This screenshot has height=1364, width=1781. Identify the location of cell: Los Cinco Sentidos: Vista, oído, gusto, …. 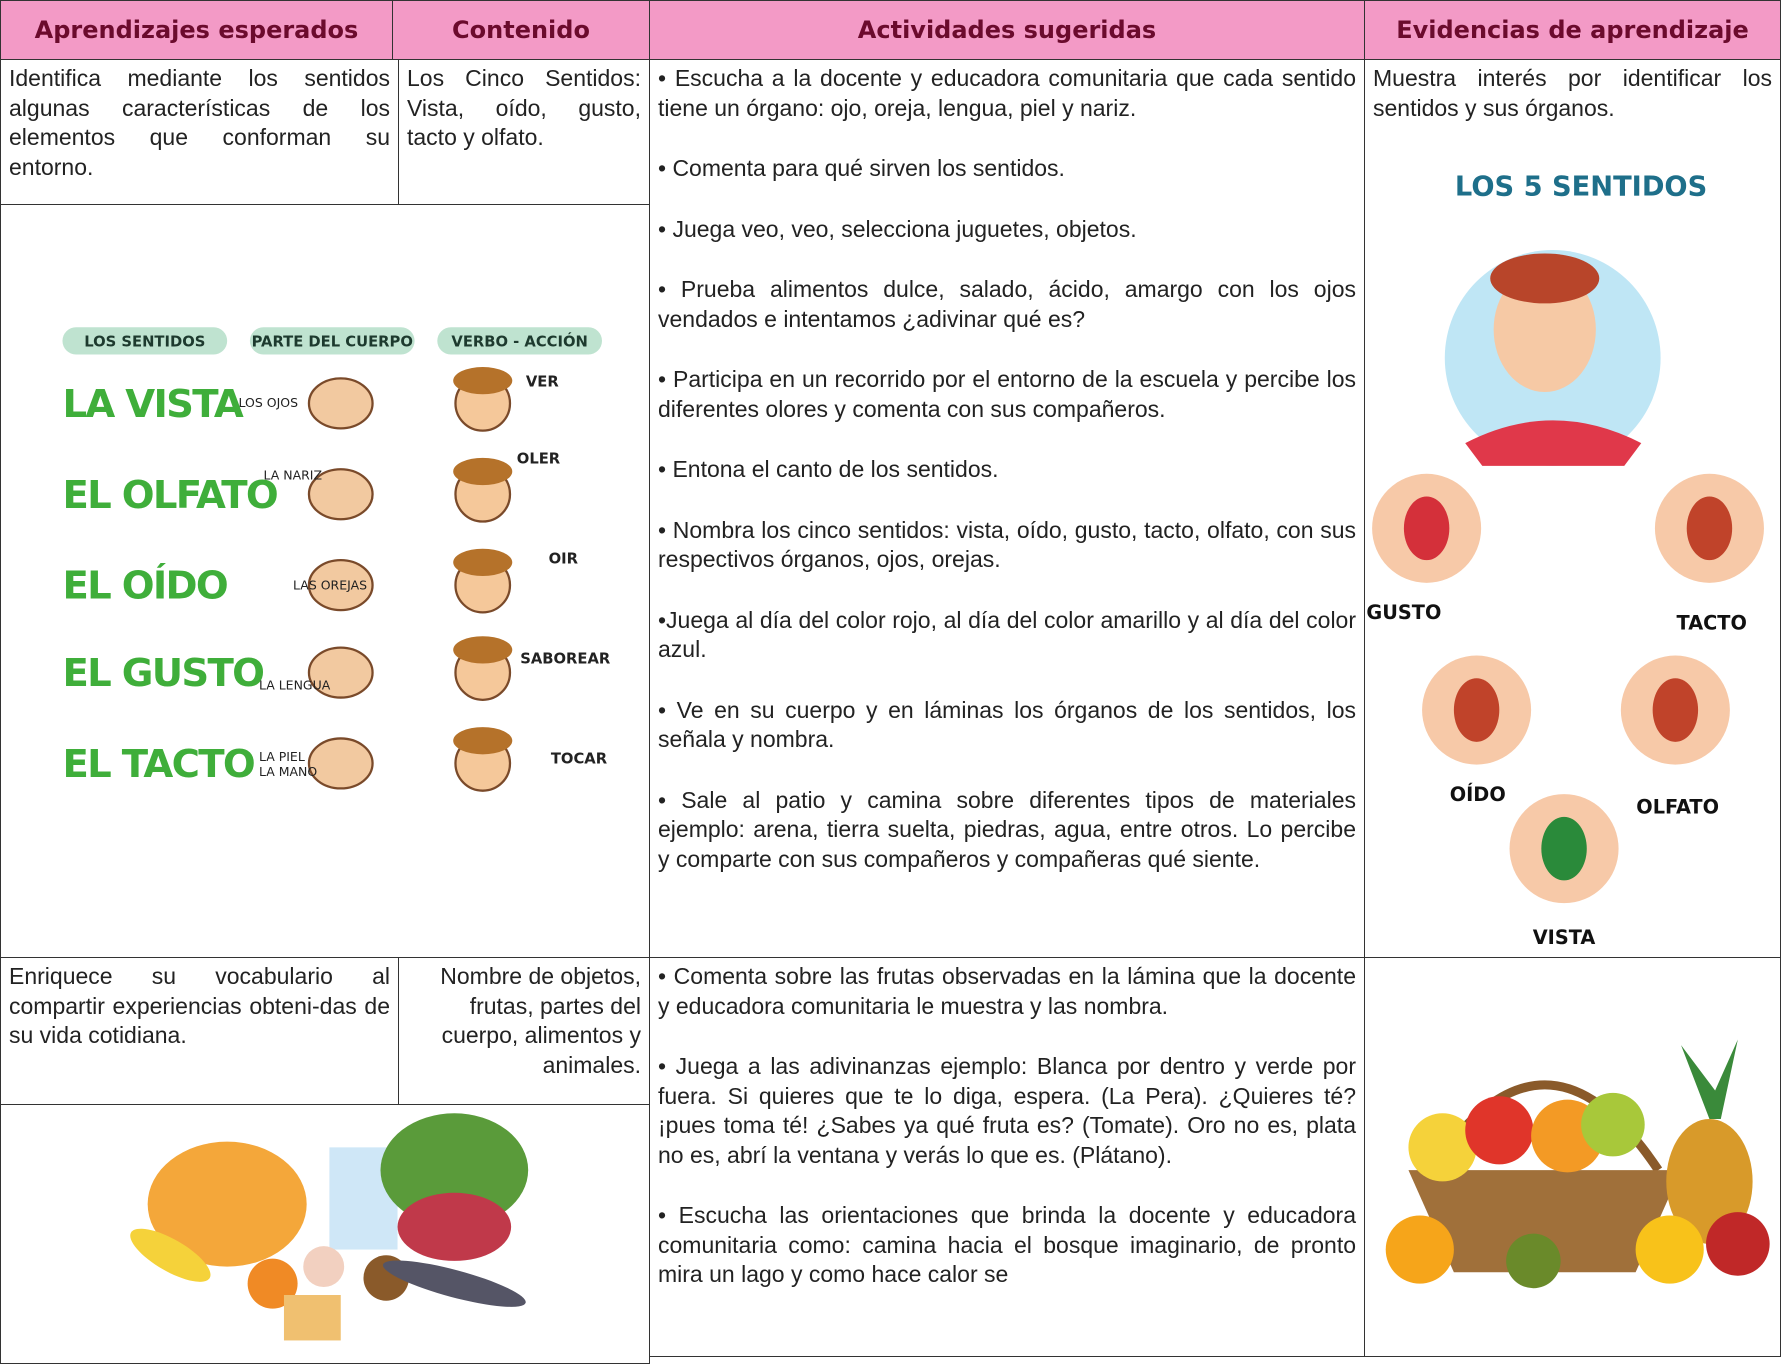
(524, 132).